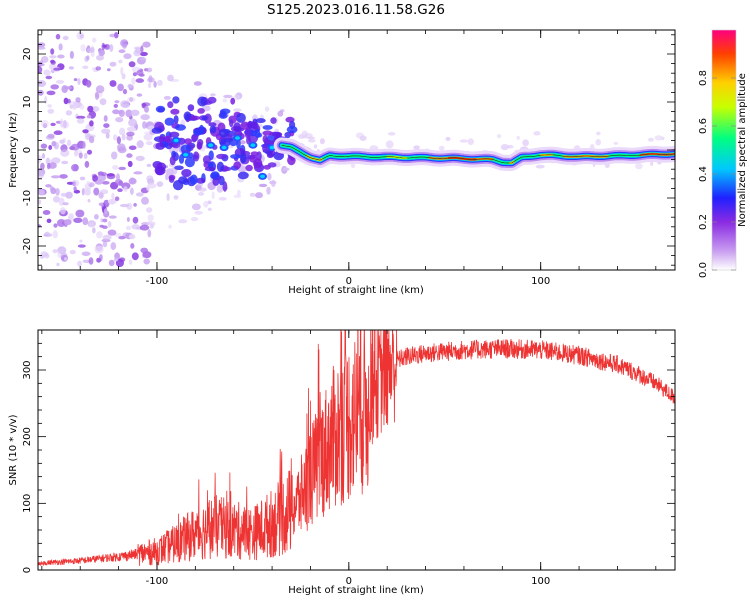 The width and height of the screenshot is (750, 600). I want to click on x-tick-label: 0, so click(349, 581).